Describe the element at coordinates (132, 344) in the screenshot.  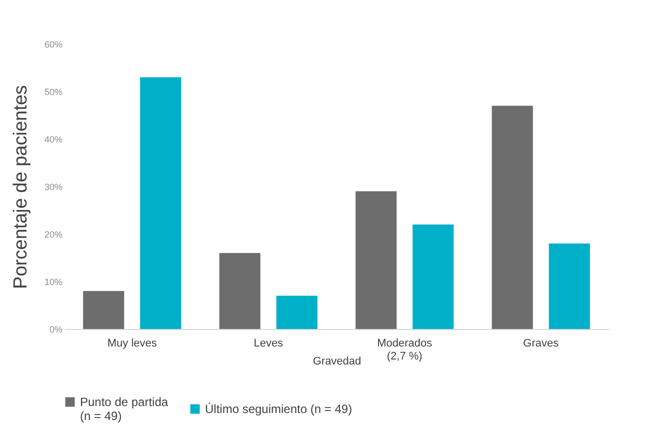
I see `x-tick-label: Muy leves` at that location.